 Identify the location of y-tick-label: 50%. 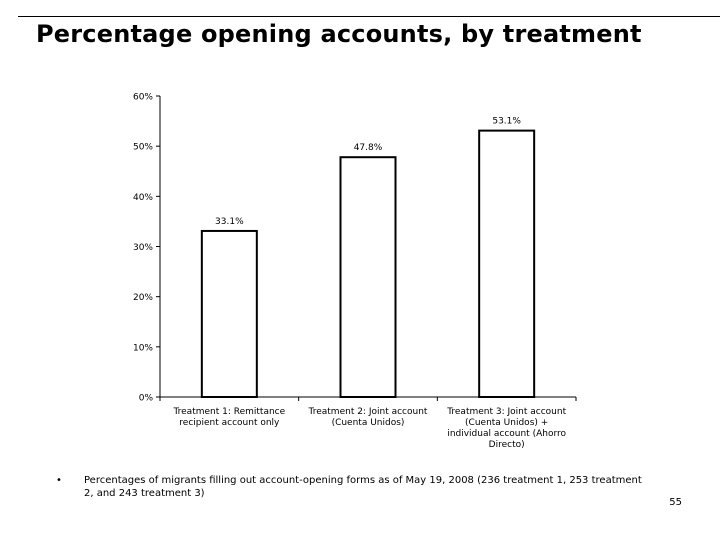
(143, 148).